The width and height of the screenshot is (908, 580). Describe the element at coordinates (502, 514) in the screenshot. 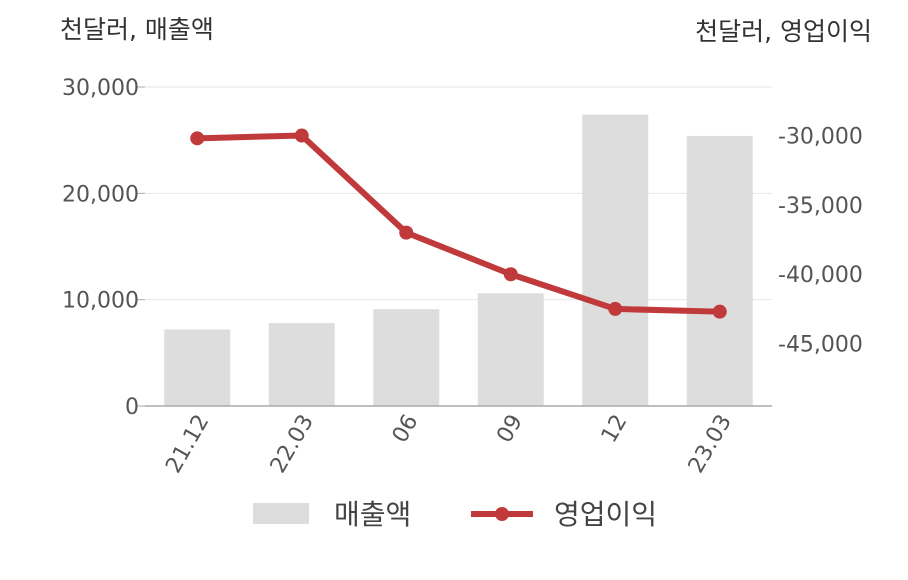

I see `legend-swatch-marker` at that location.